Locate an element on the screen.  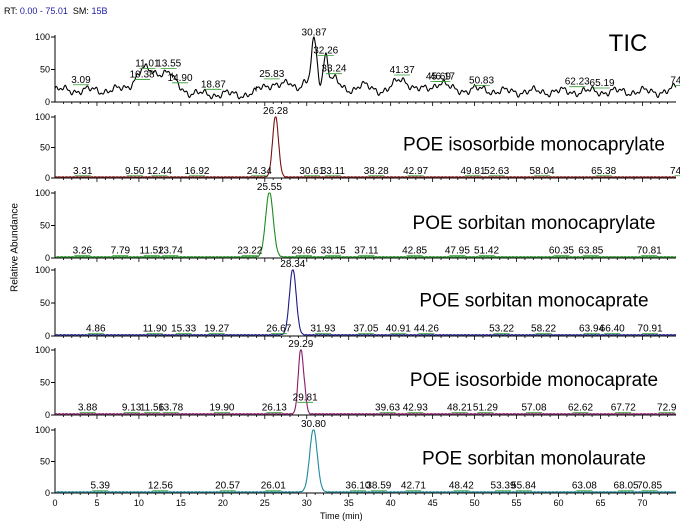
peak-label: 30.61 is located at coordinates (311, 171).